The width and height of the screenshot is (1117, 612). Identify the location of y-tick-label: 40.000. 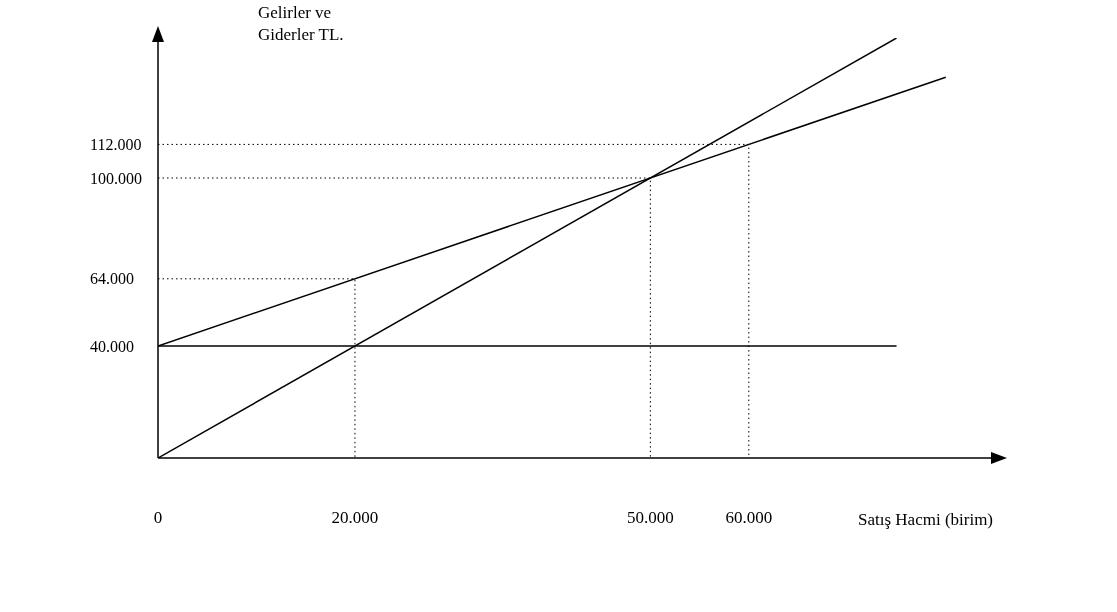
(112, 346).